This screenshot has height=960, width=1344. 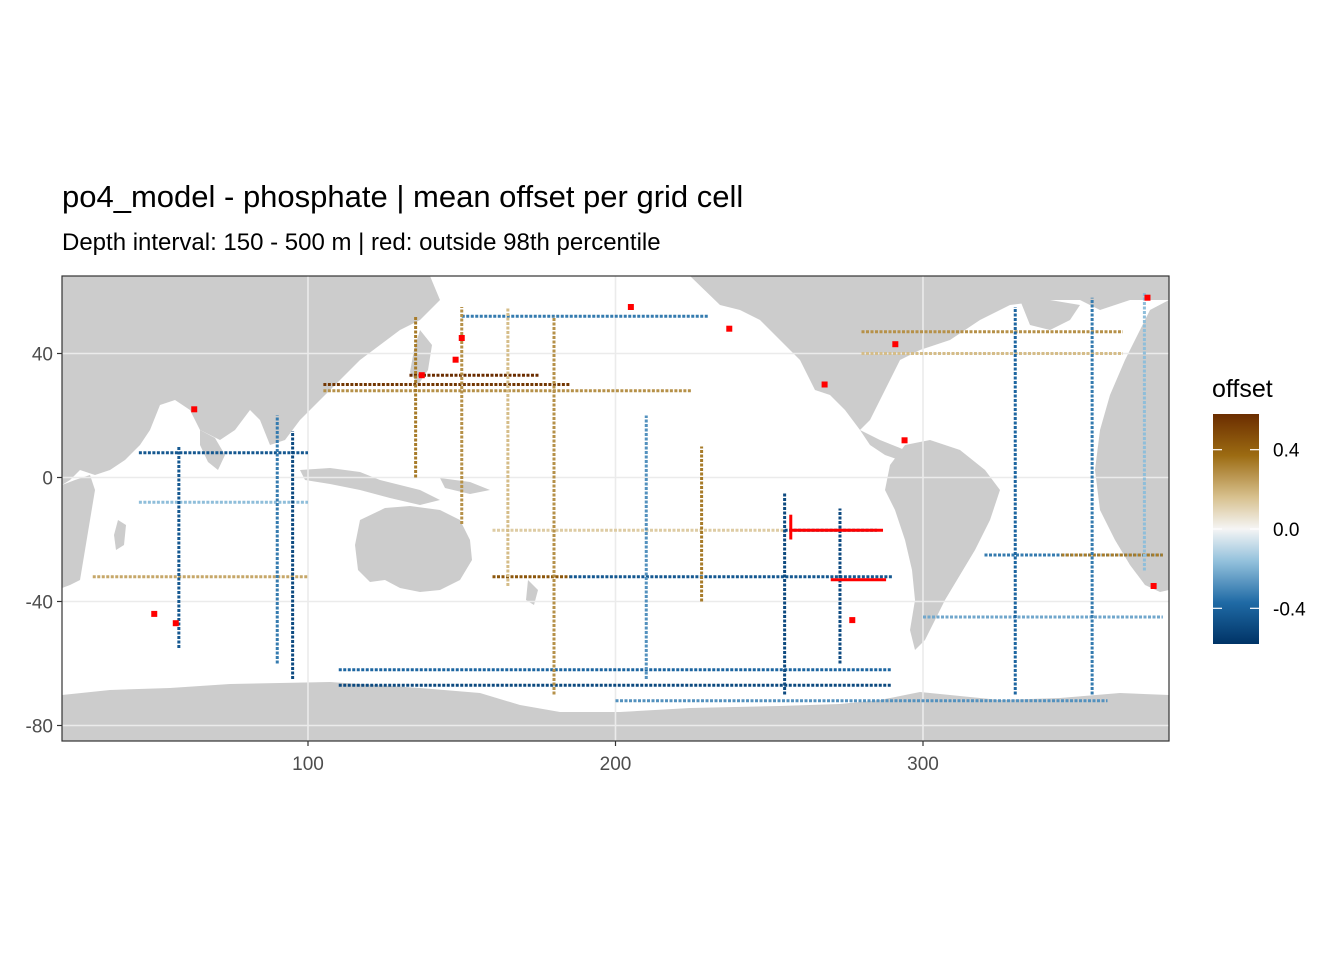 What do you see at coordinates (1242, 389) in the screenshot?
I see `legend-title: offset` at bounding box center [1242, 389].